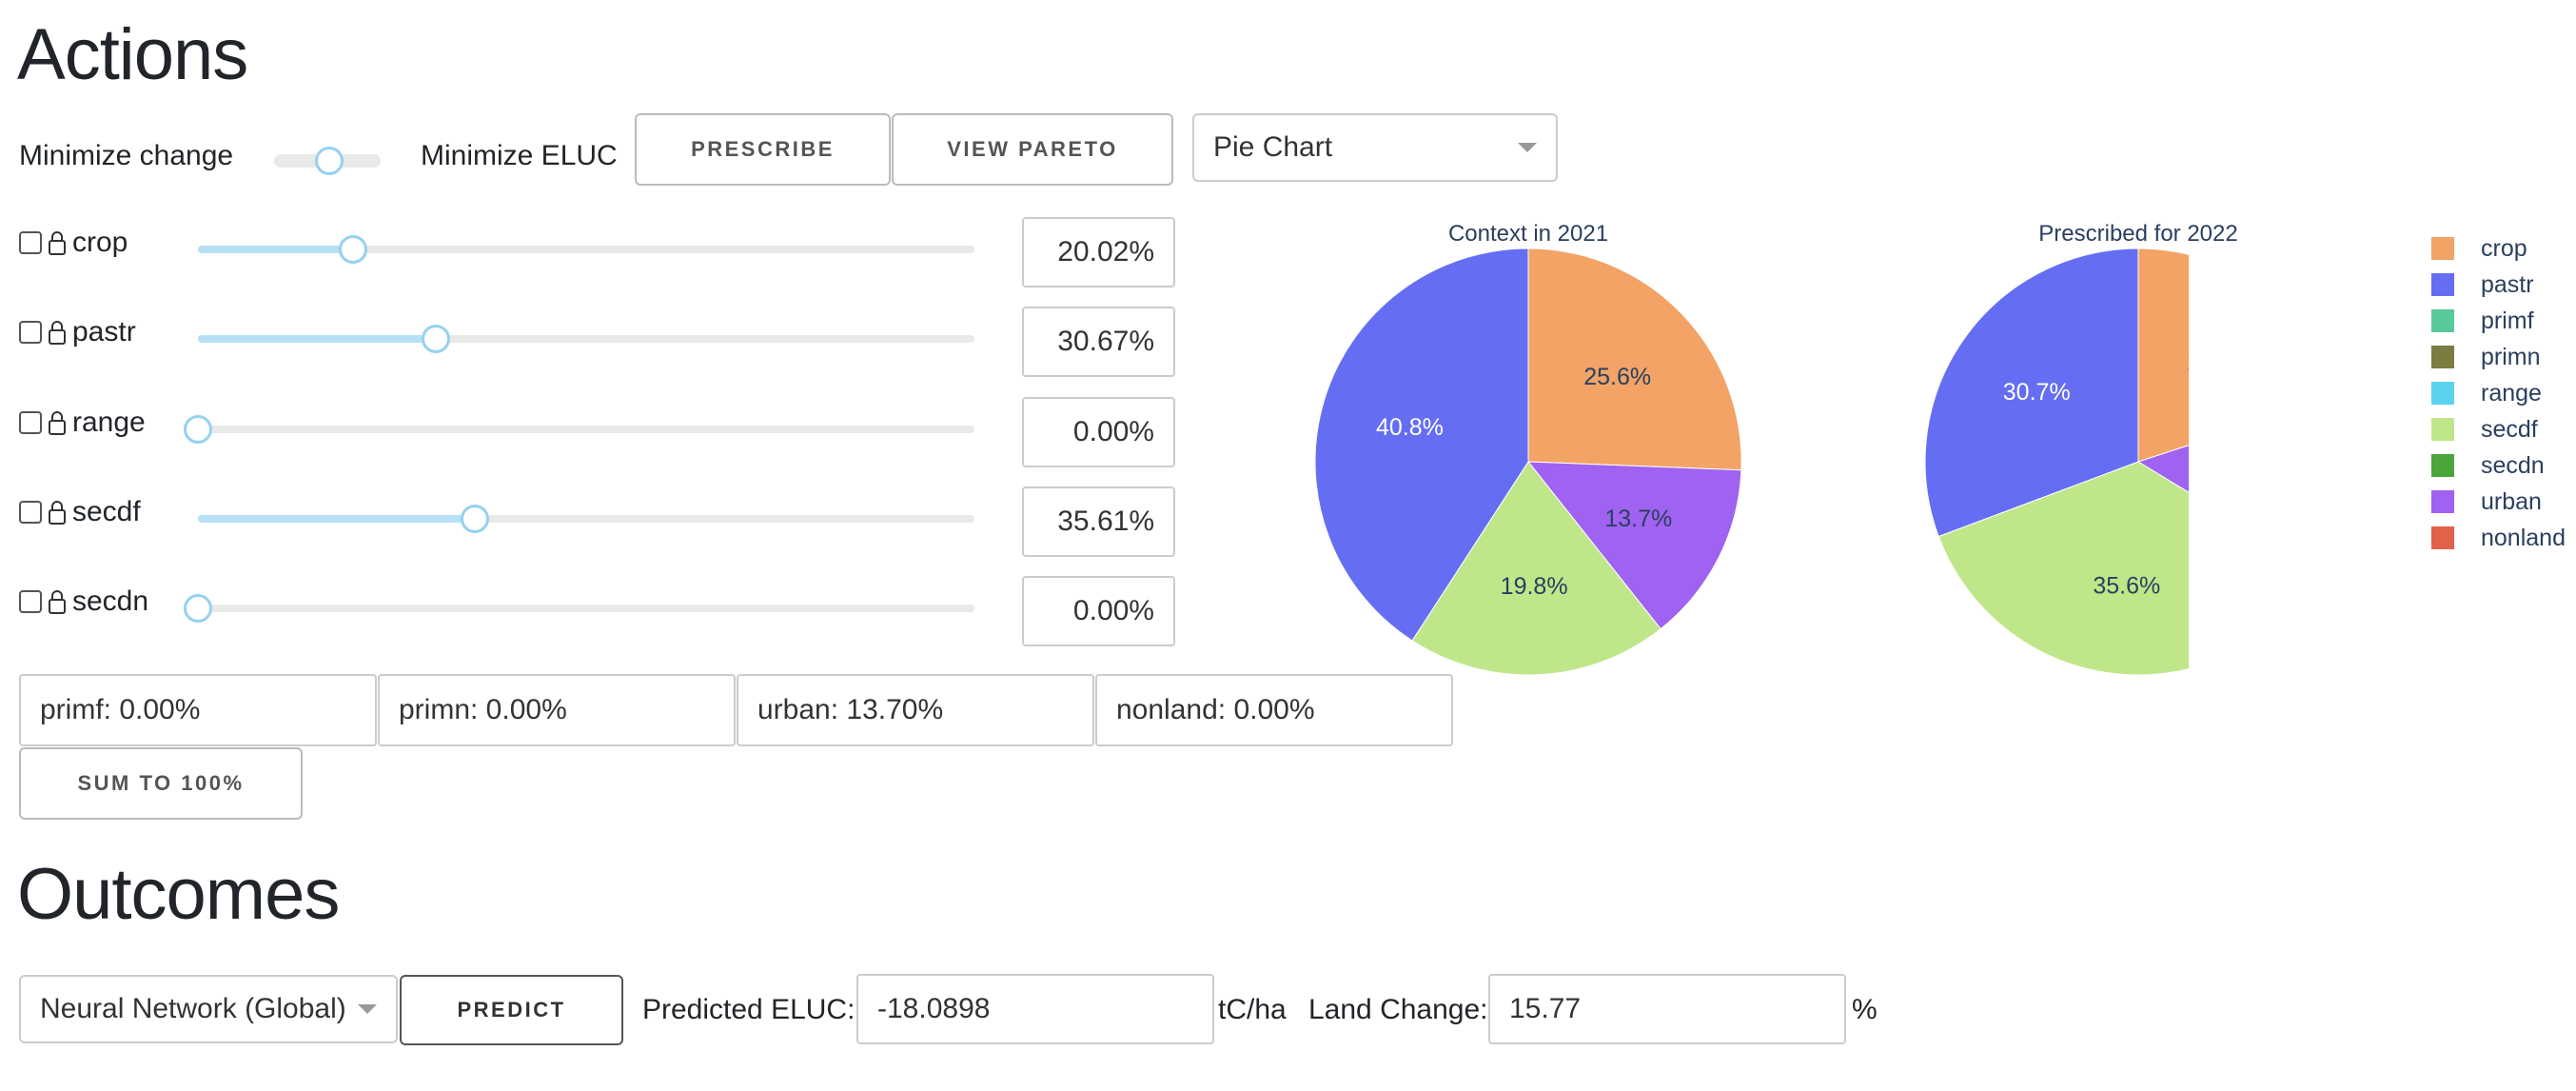  Describe the element at coordinates (1098, 521) in the screenshot. I see `land-slider-value: 35.61%` at that location.